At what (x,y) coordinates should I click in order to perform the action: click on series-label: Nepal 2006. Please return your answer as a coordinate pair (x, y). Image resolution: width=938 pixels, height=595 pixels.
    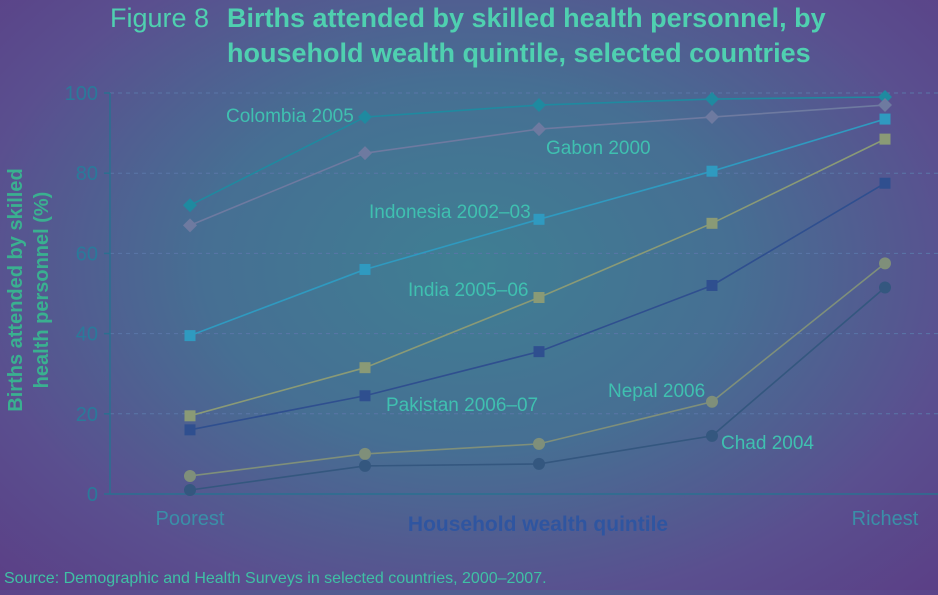
    Looking at the image, I should click on (656, 391).